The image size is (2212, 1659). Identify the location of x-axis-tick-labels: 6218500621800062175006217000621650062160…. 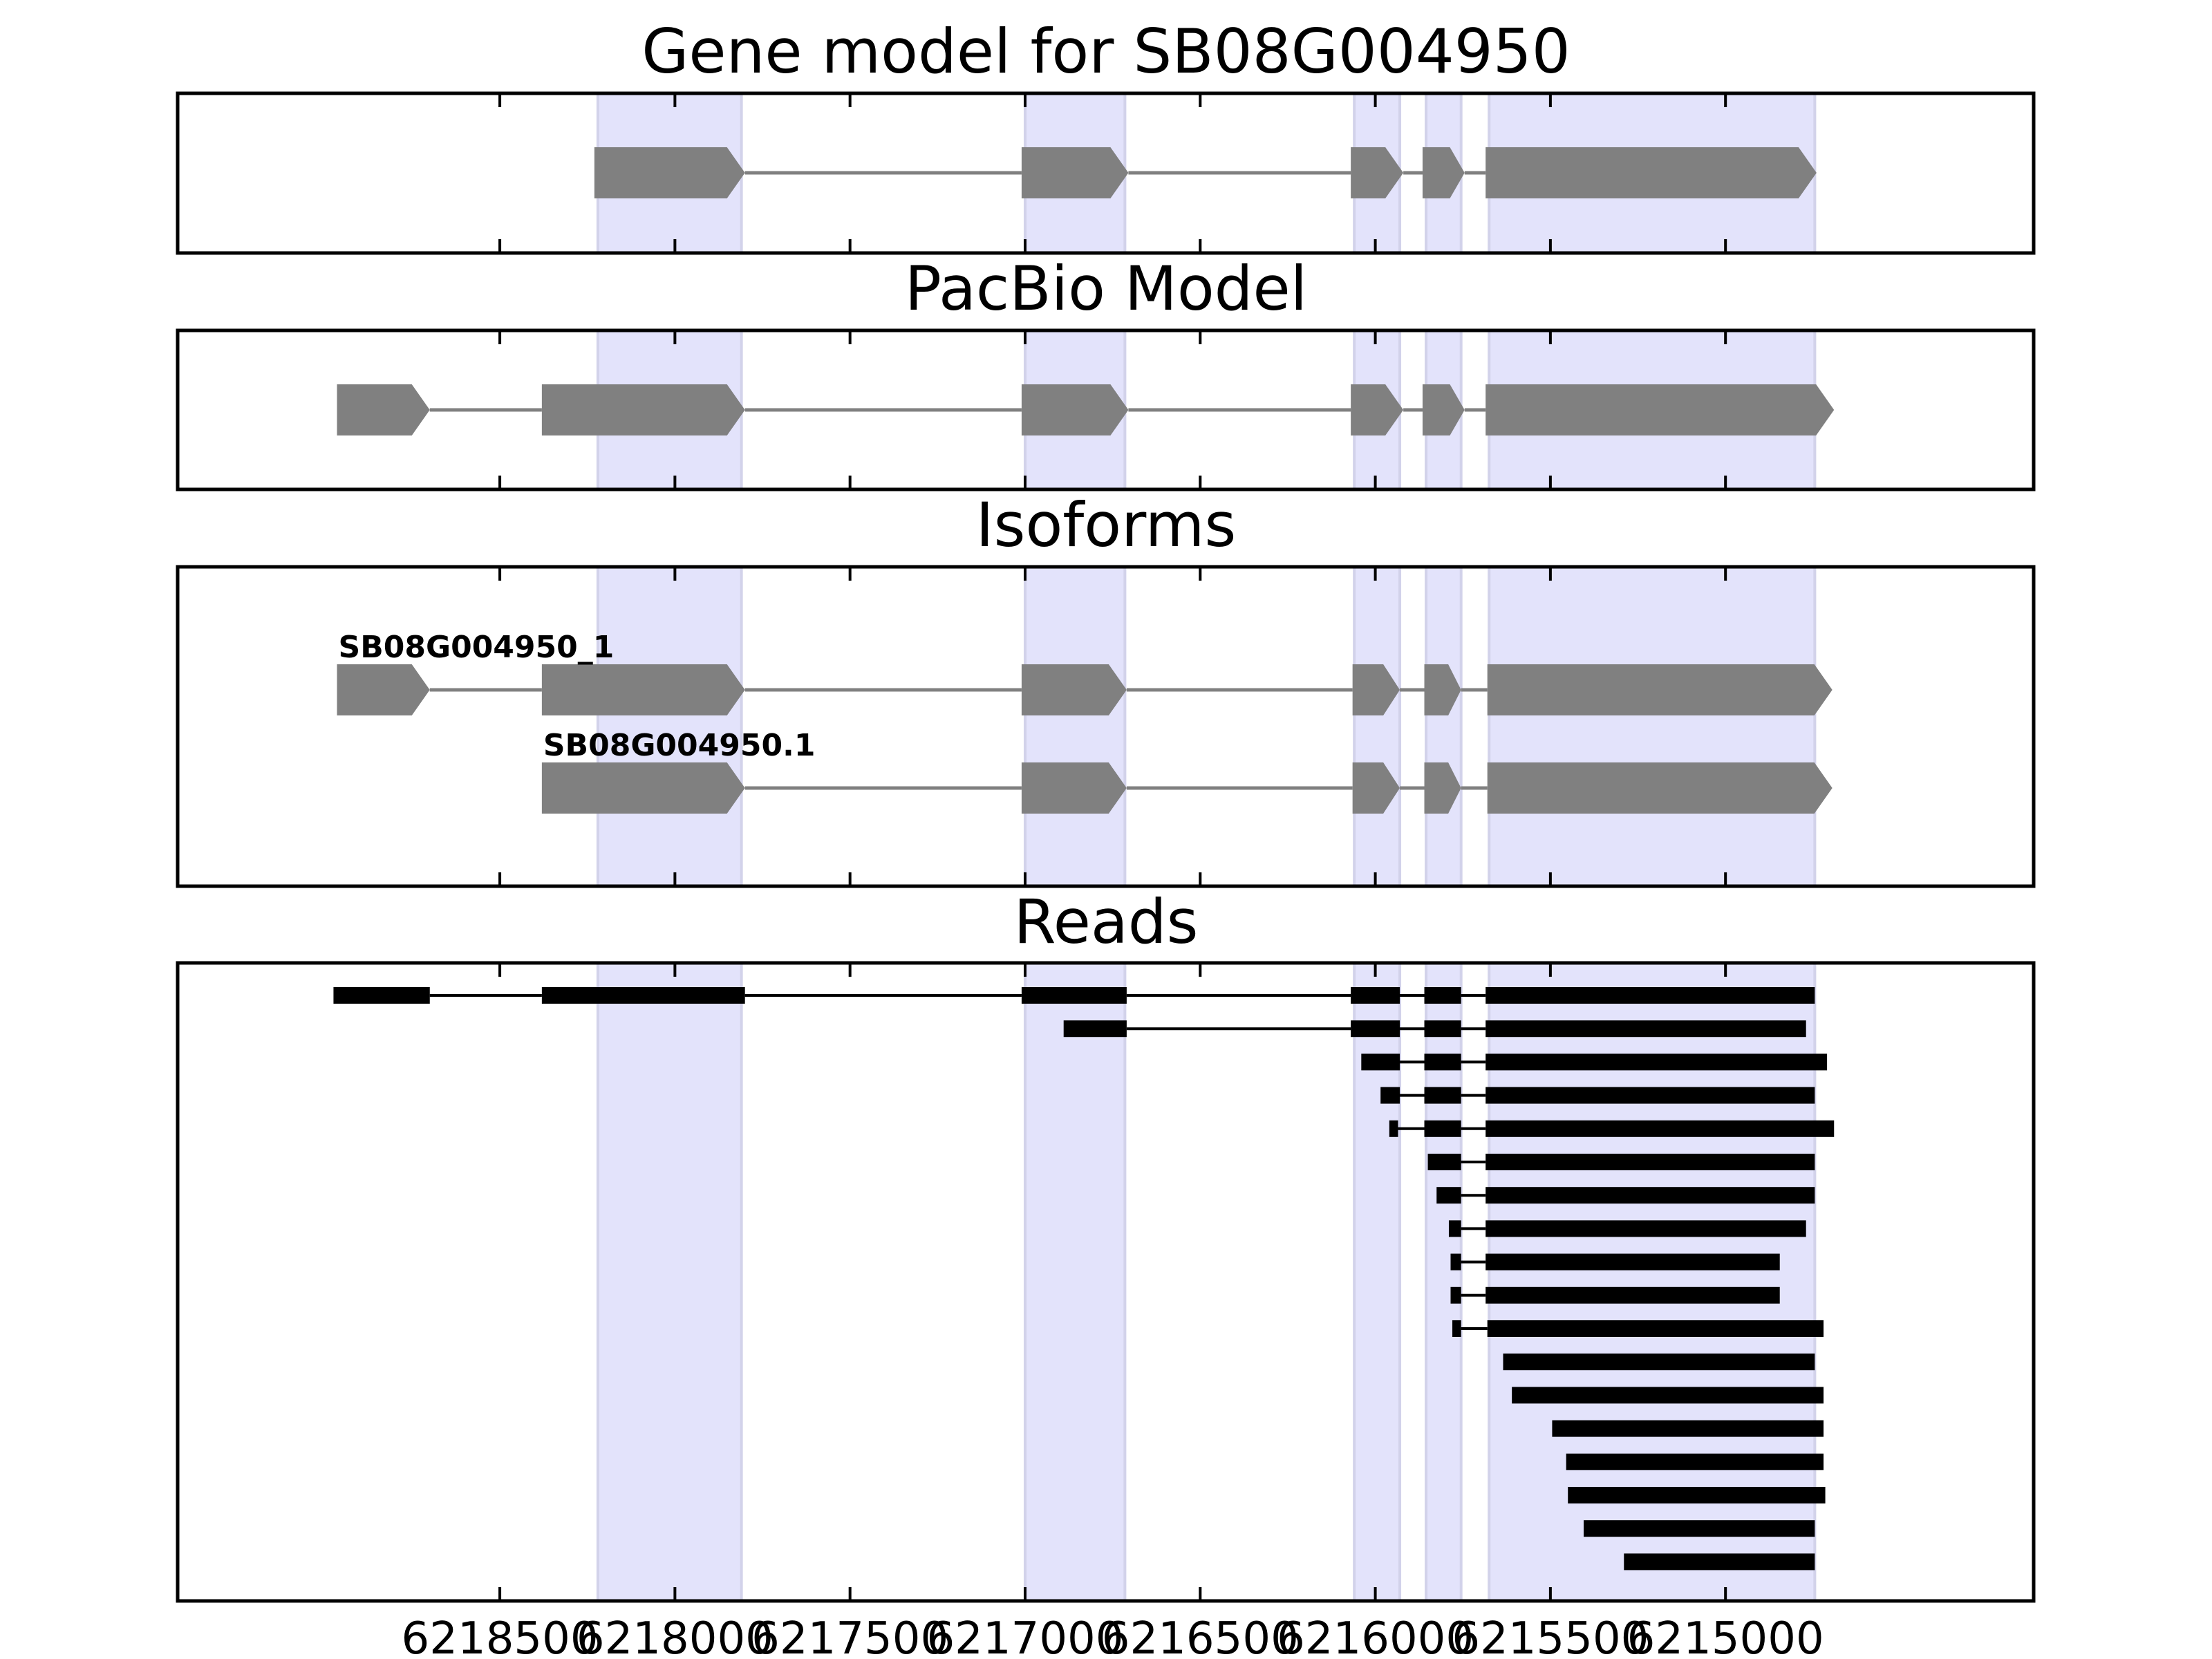
(1113, 1636).